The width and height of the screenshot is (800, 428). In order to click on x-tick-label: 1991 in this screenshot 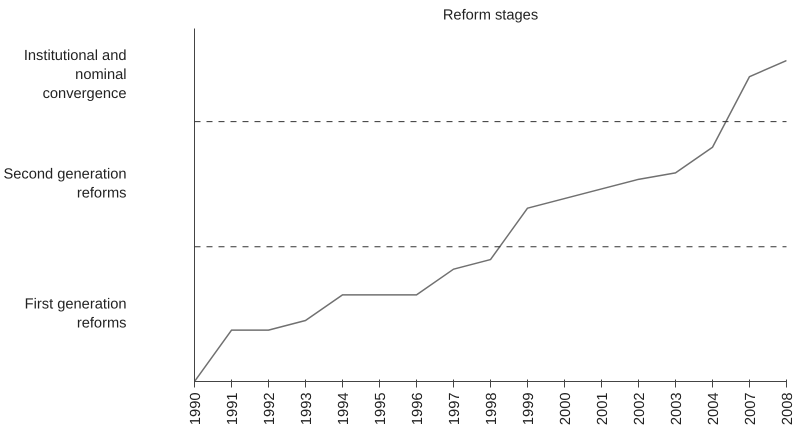, I will do `click(233, 409)`.